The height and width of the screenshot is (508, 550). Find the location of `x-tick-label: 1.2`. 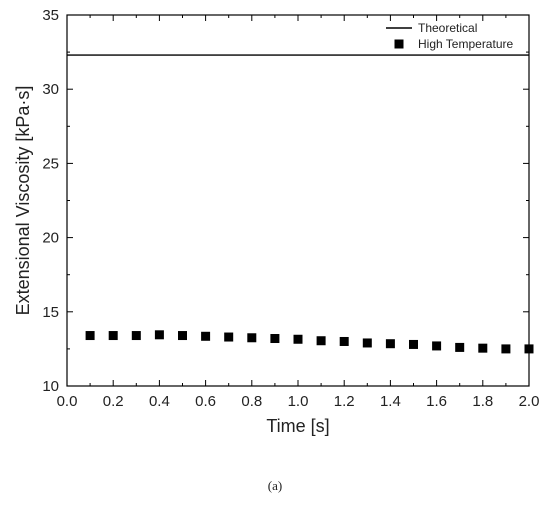

x-tick-label: 1.2 is located at coordinates (344, 401).